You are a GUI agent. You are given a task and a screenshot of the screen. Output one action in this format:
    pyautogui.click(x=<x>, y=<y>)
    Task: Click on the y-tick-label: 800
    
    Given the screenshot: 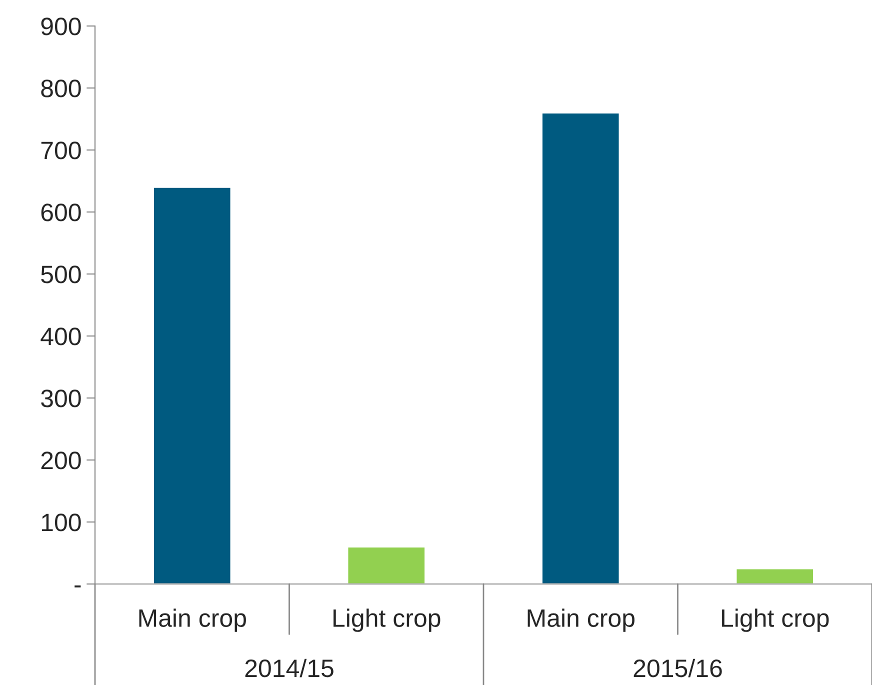 What is the action you would take?
    pyautogui.click(x=61, y=89)
    